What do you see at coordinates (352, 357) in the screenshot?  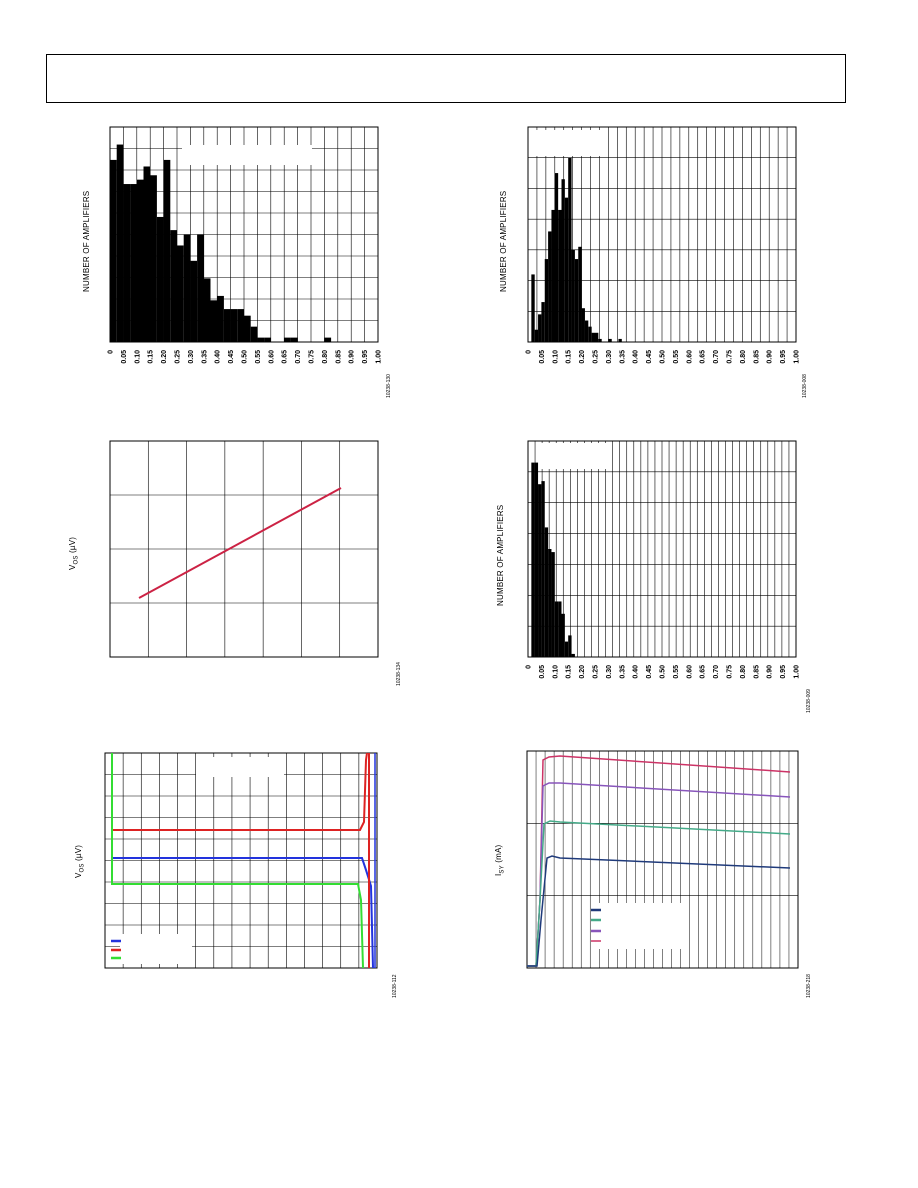 I see `fig1-tick-label: 0.90` at bounding box center [352, 357].